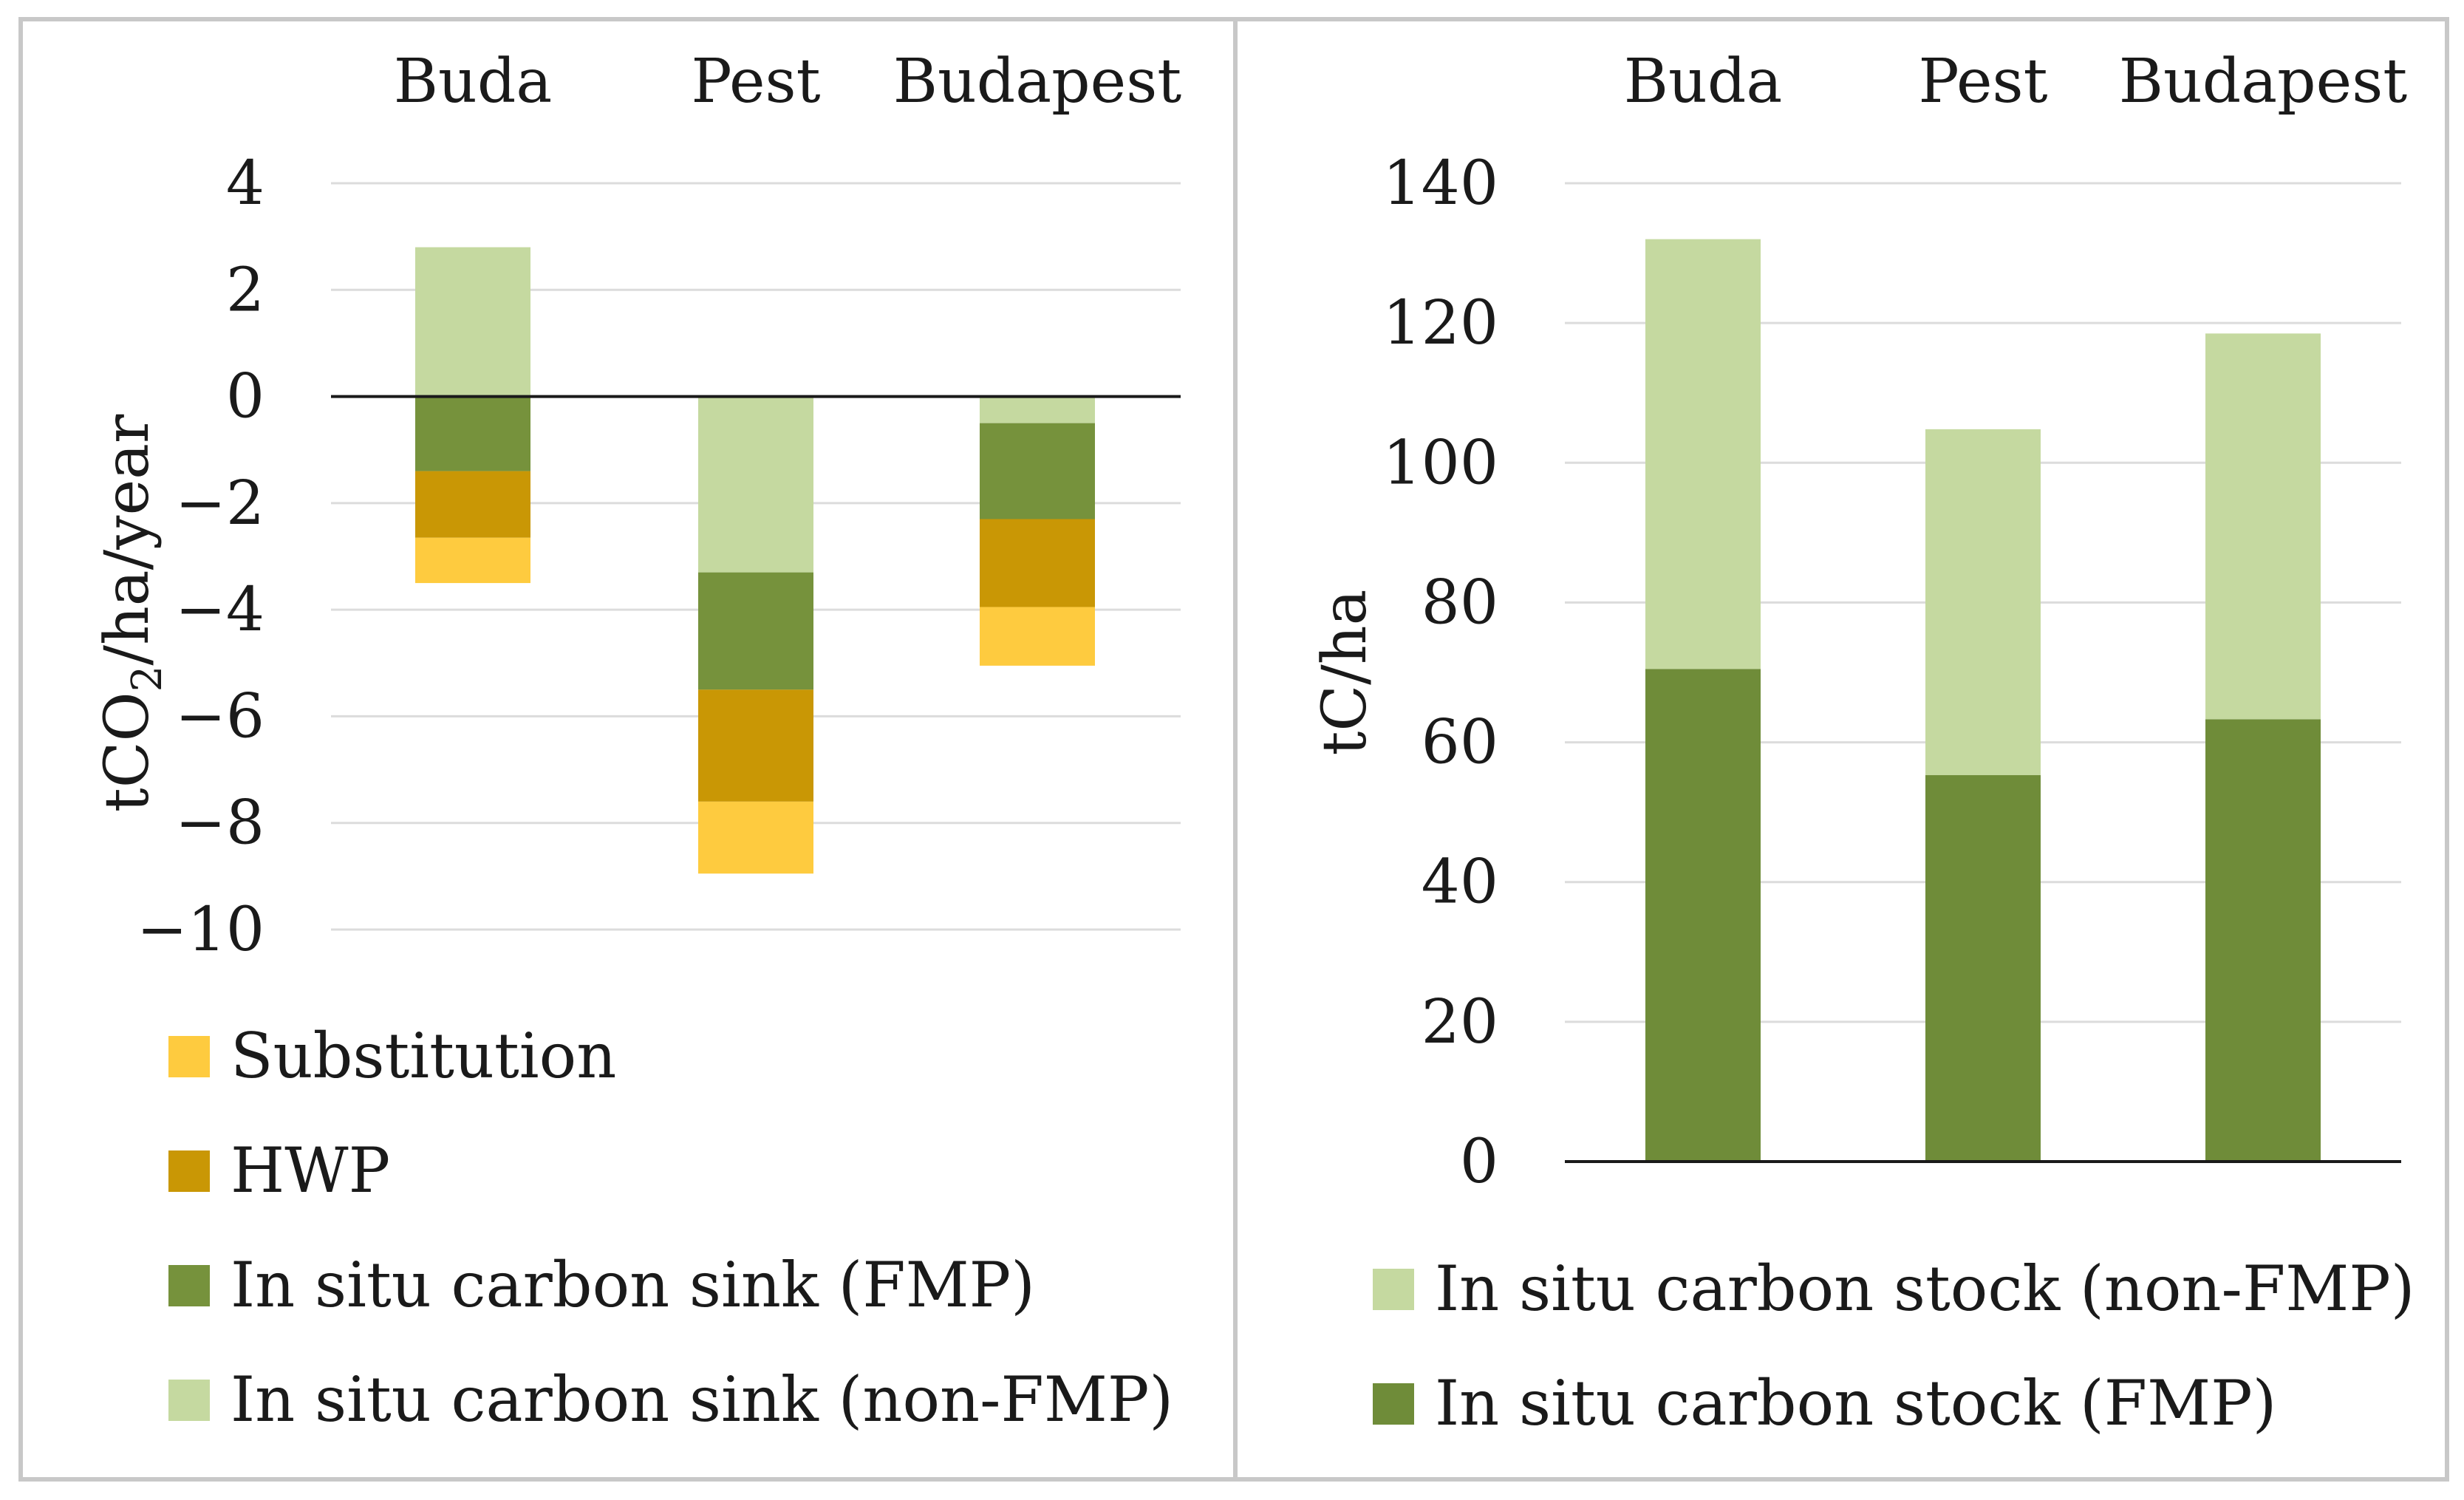 The image size is (2464, 1500). I want to click on right-y-tick-60: 60, so click(1460, 743).